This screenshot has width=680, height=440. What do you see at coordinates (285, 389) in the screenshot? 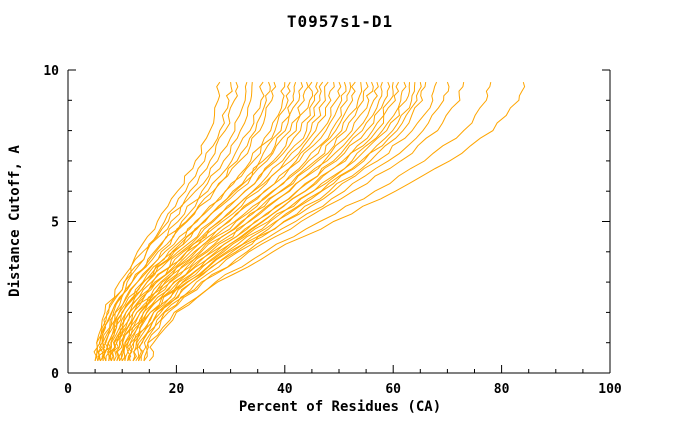
I see `x-tick-label: 40` at bounding box center [285, 389].